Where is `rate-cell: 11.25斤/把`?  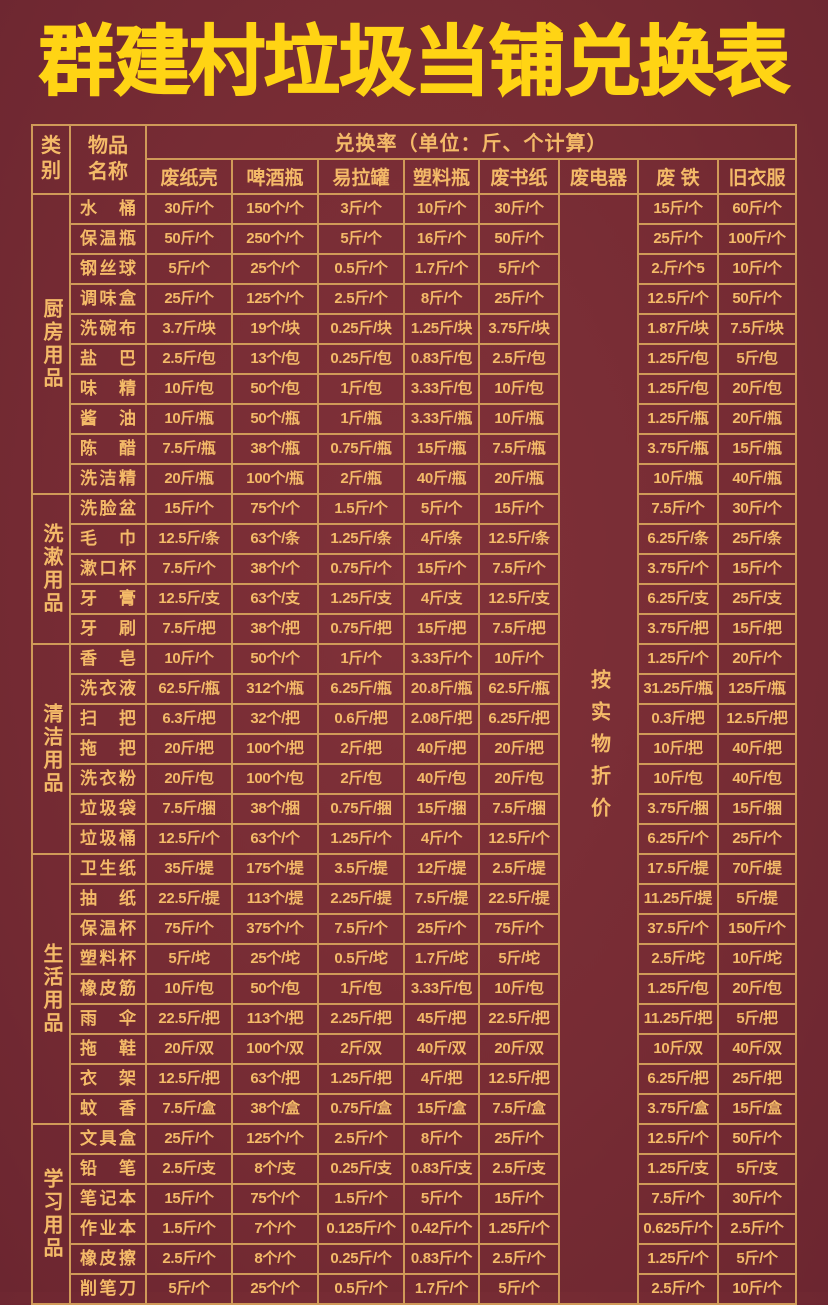
rate-cell: 11.25斤/把 is located at coordinates (678, 1018).